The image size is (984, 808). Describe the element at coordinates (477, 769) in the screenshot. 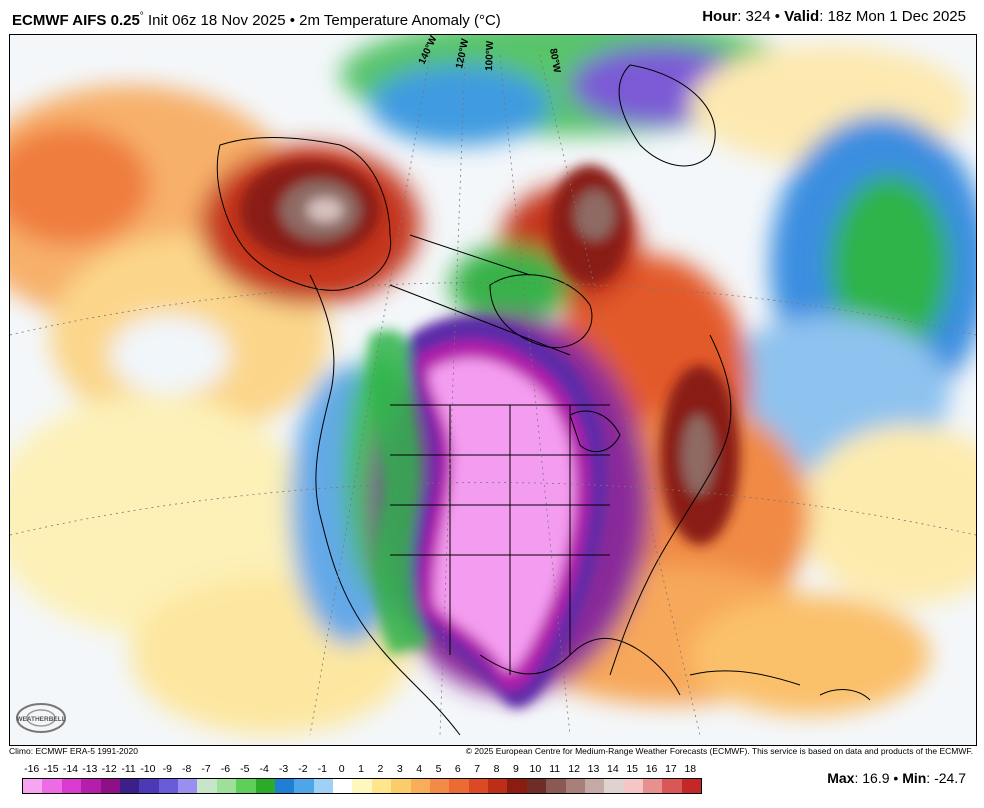

I see `colorbar-tick-label: 7` at that location.